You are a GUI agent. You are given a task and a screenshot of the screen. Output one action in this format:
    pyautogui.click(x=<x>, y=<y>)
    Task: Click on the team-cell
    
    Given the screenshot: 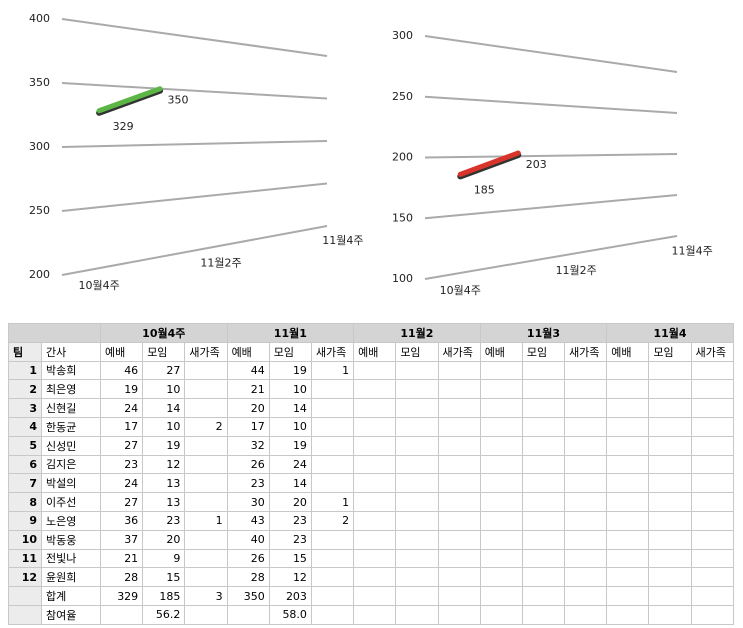 What is the action you would take?
    pyautogui.click(x=25, y=614)
    